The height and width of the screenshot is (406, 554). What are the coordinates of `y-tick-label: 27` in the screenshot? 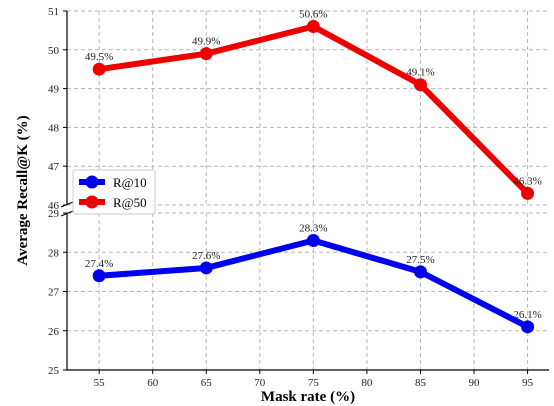 It's located at (54, 293).